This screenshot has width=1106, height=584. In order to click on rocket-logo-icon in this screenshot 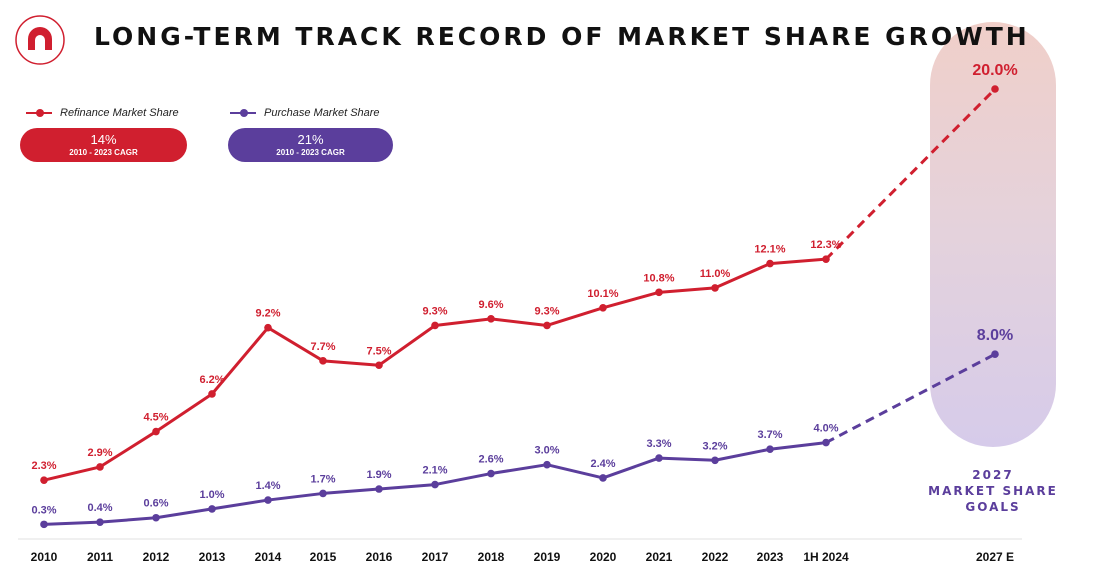, I will do `click(40, 40)`.